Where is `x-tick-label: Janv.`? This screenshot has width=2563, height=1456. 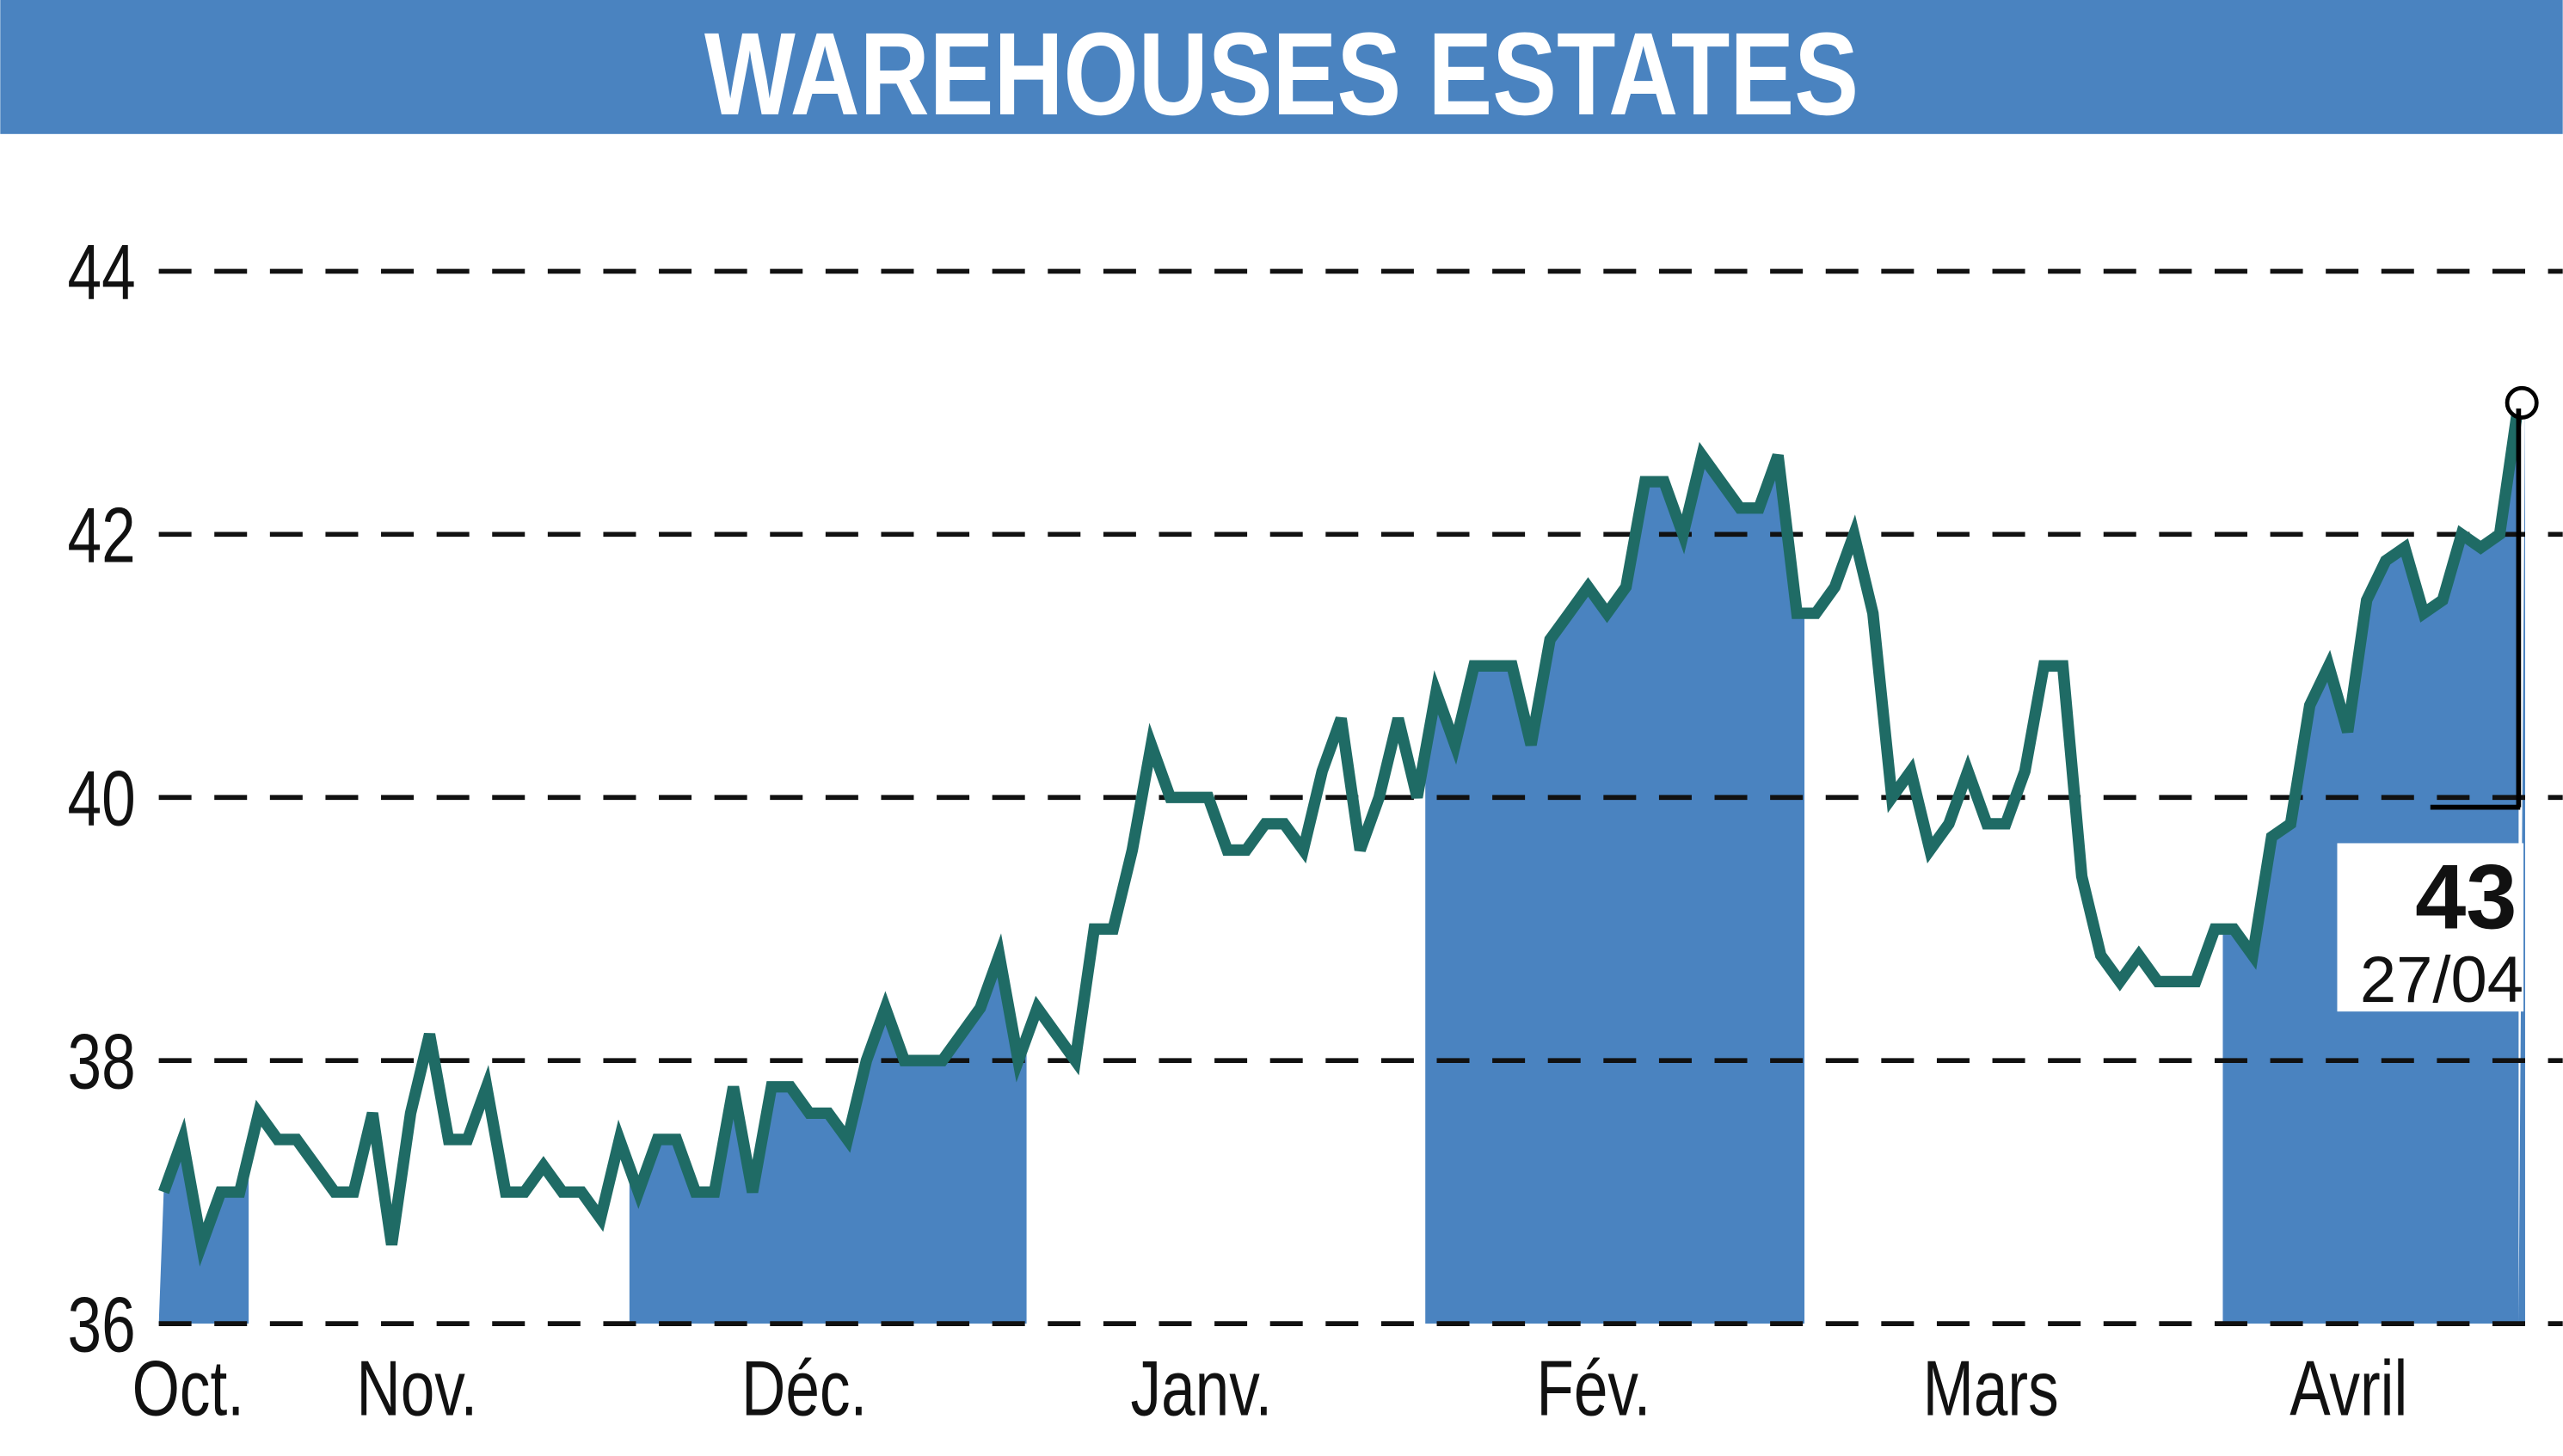 x-tick-label: Janv. is located at coordinates (1202, 1388).